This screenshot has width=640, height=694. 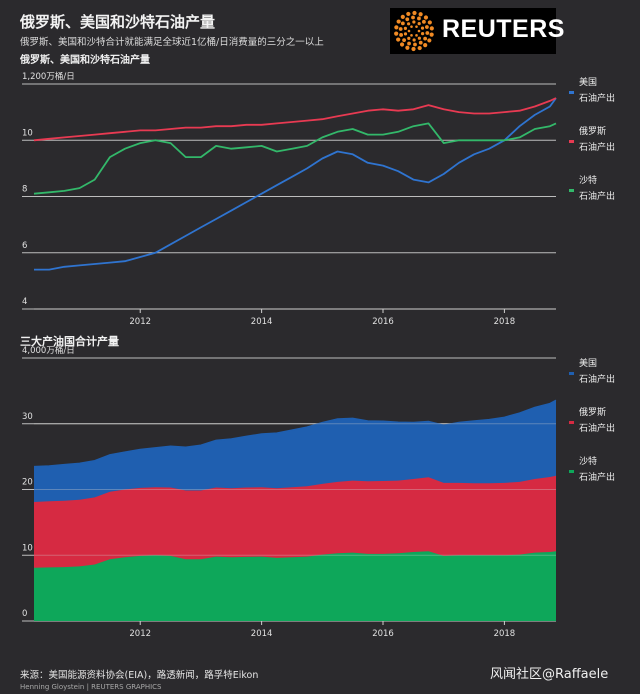 I want to click on page-subtitle: 俄罗斯、美国和沙特合计就能满足全球近1亿桶/日消费量的三分之一以上, so click(x=172, y=42).